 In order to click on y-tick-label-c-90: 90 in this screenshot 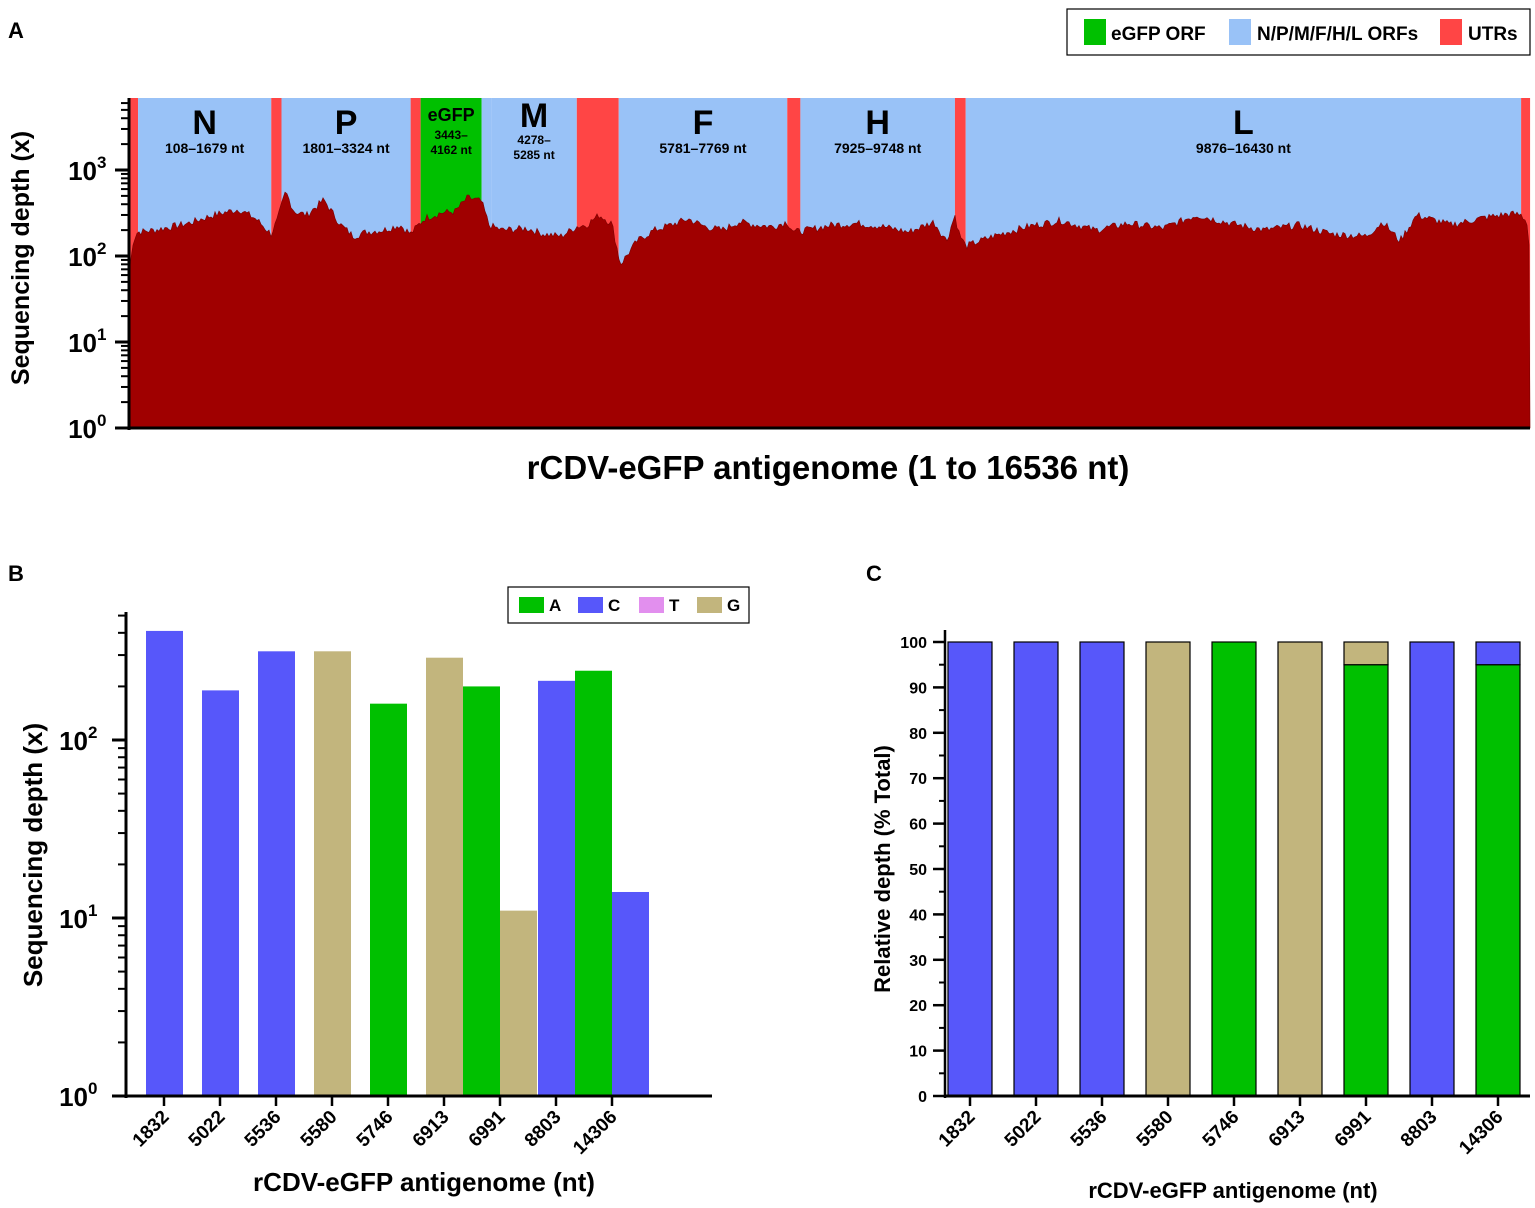, I will do `click(918, 688)`.